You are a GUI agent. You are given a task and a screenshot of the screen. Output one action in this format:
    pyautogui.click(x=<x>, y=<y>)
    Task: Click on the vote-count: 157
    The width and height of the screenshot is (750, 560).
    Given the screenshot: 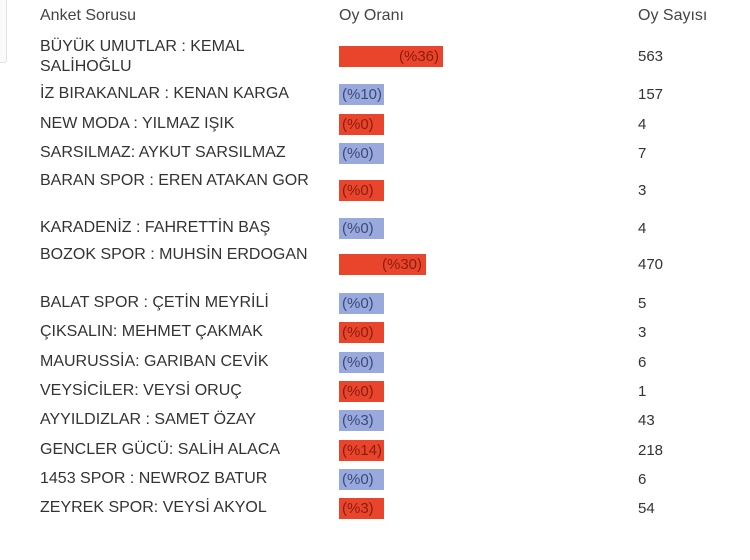 What is the action you would take?
    pyautogui.click(x=651, y=95)
    